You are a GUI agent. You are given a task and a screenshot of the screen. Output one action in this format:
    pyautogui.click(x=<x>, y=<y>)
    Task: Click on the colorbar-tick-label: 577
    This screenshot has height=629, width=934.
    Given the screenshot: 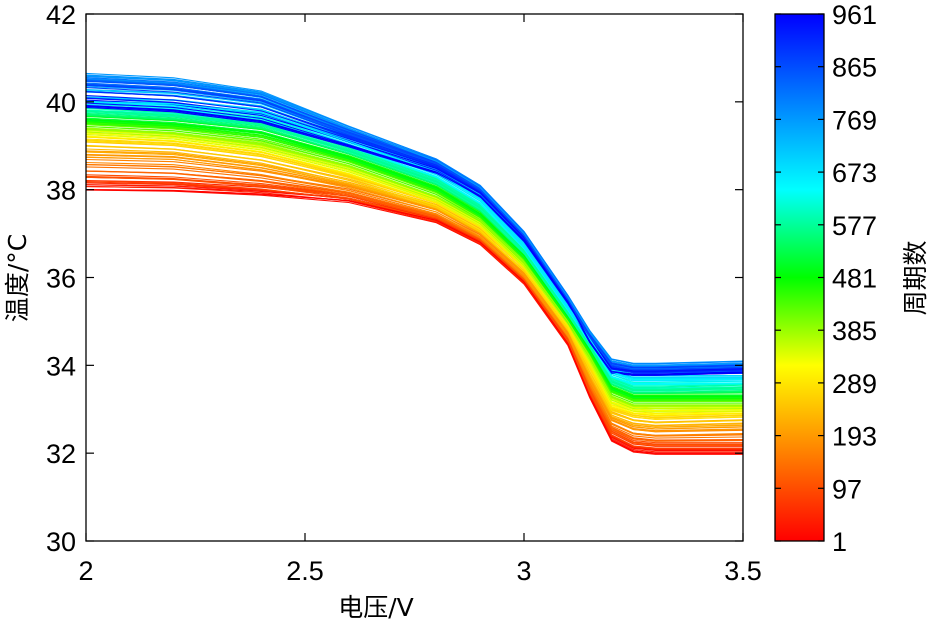 What is the action you would take?
    pyautogui.click(x=854, y=226)
    